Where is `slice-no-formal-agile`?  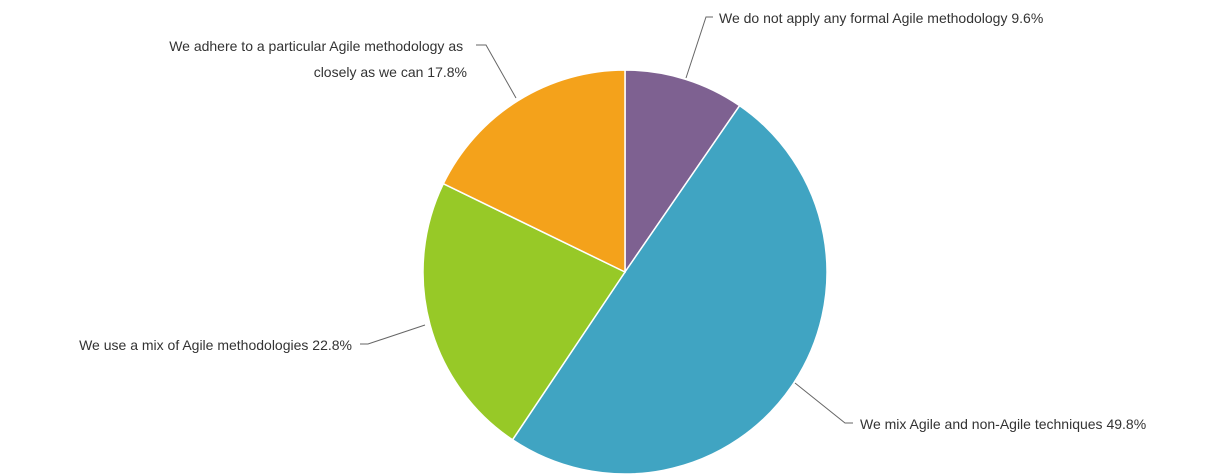
slice-no-formal-agile is located at coordinates (682, 172).